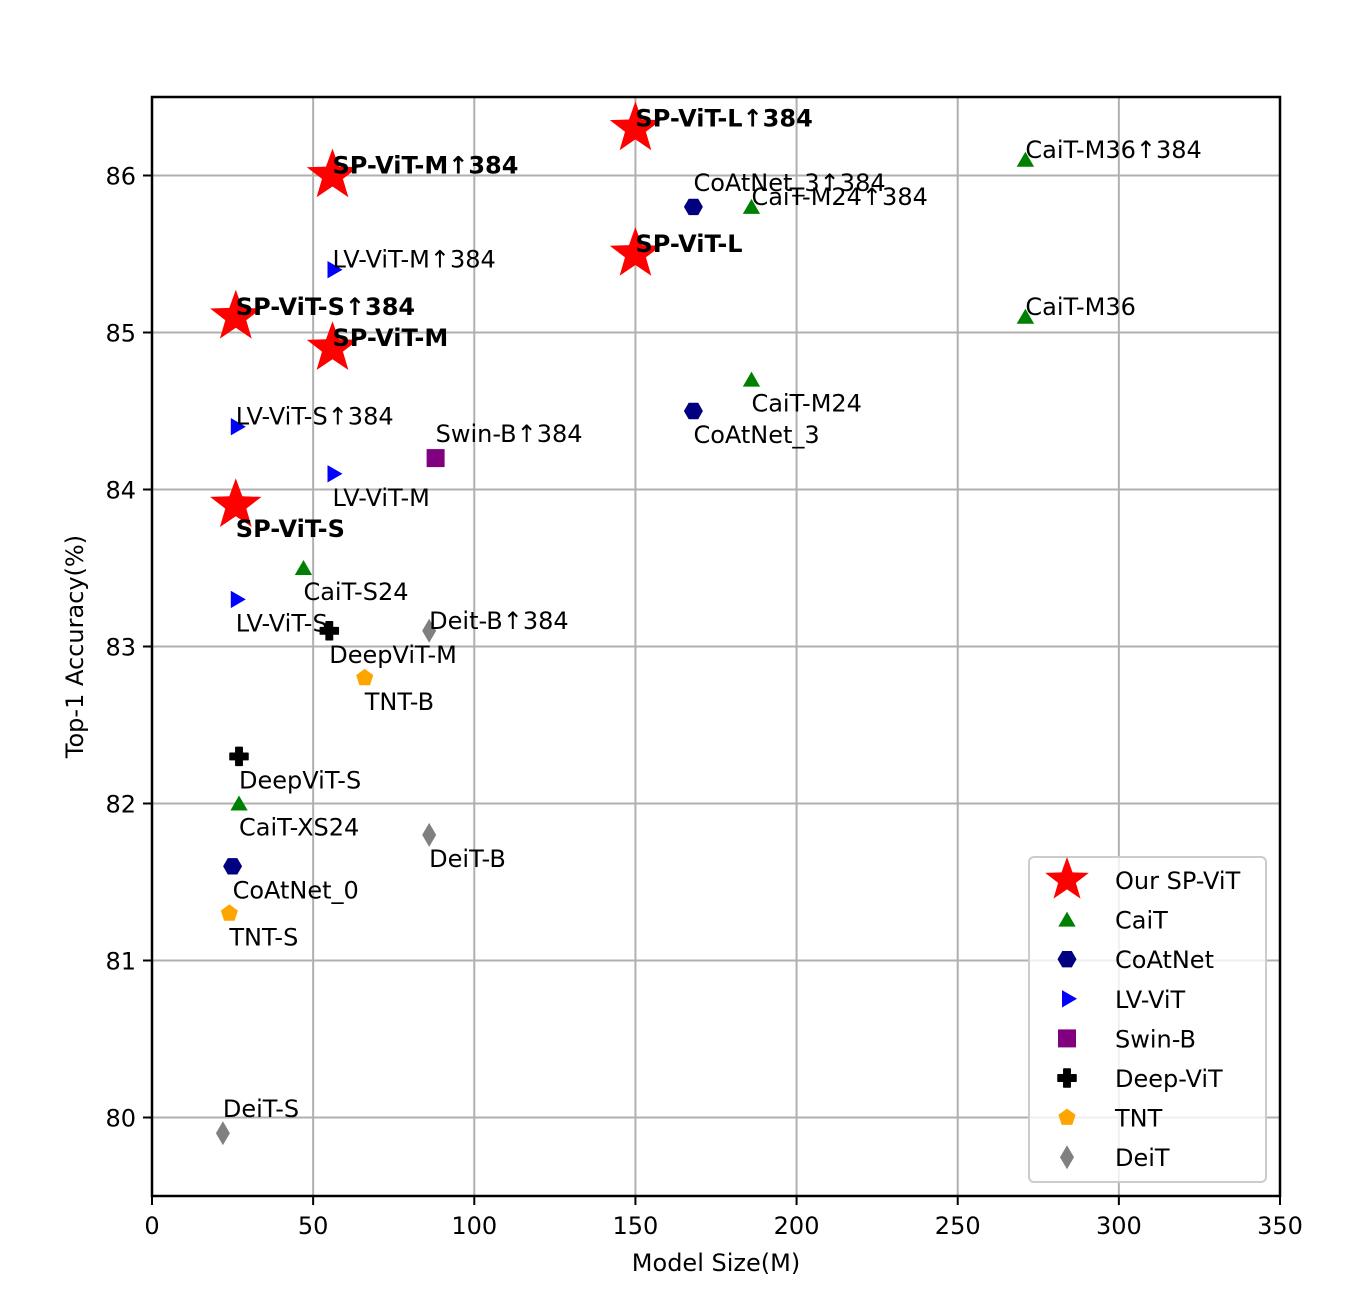 This screenshot has height=1306, width=1356. I want to click on legend-entry-swin-b: Swin-B, so click(1155, 1039).